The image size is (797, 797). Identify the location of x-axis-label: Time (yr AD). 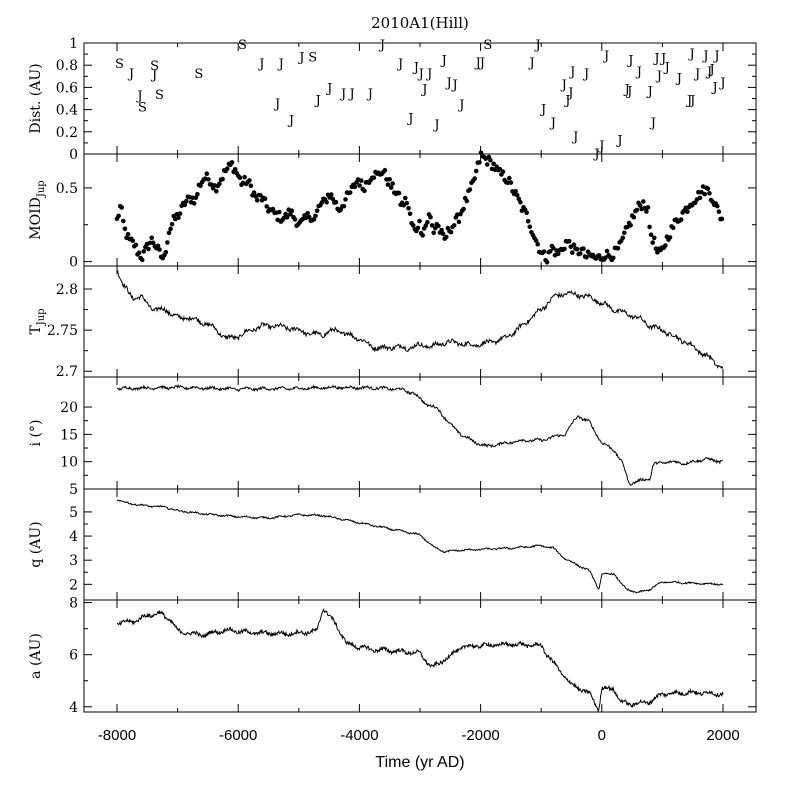
(419, 762).